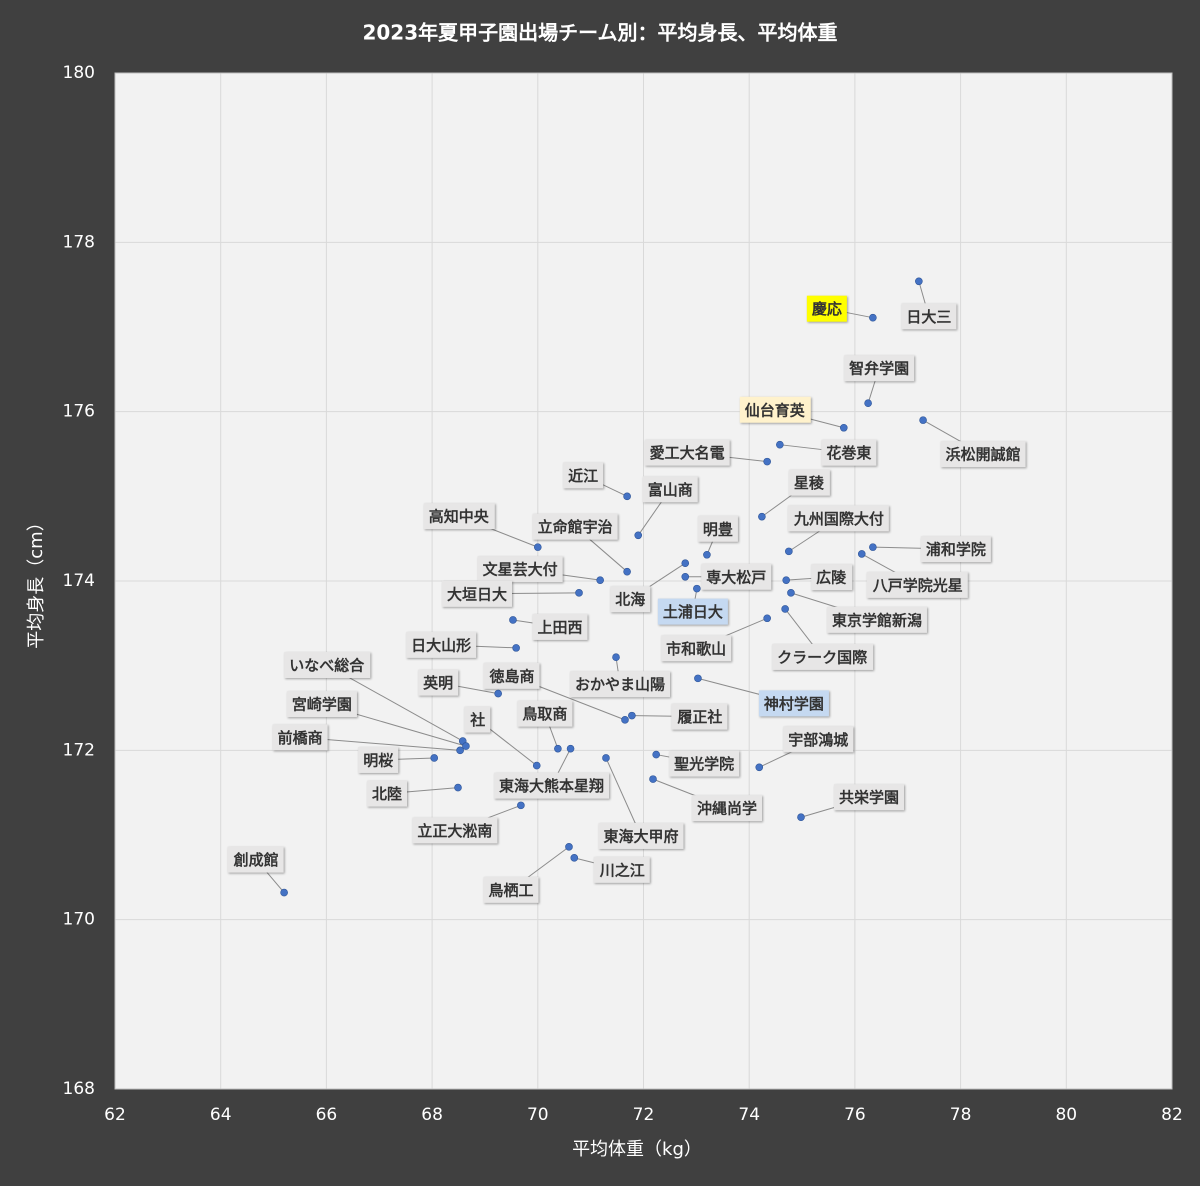 The image size is (1200, 1186). Describe the element at coordinates (983, 454) in the screenshot. I see `data-label: 浜松開誠館` at that location.